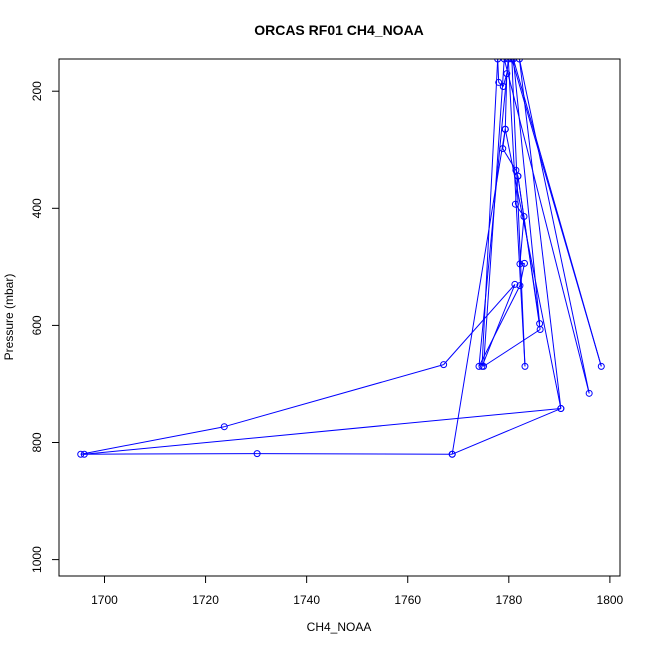 The height and width of the screenshot is (650, 650). I want to click on x-tick-label: 1780, so click(508, 600).